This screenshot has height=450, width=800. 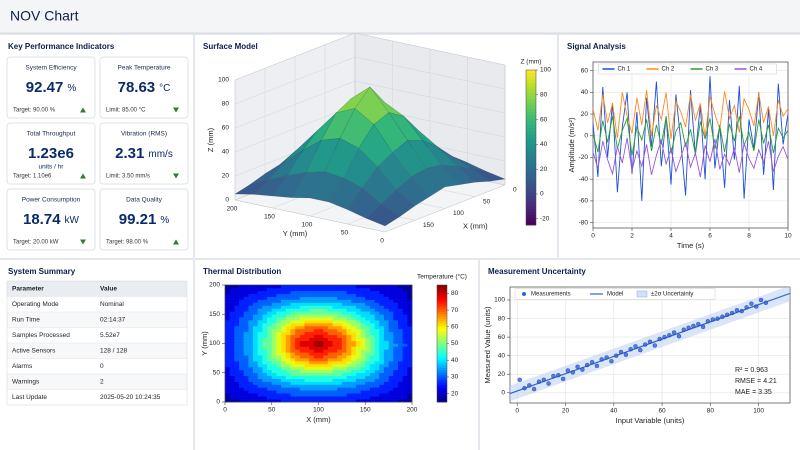 I want to click on kpi-value: 92.47, so click(x=45, y=87).